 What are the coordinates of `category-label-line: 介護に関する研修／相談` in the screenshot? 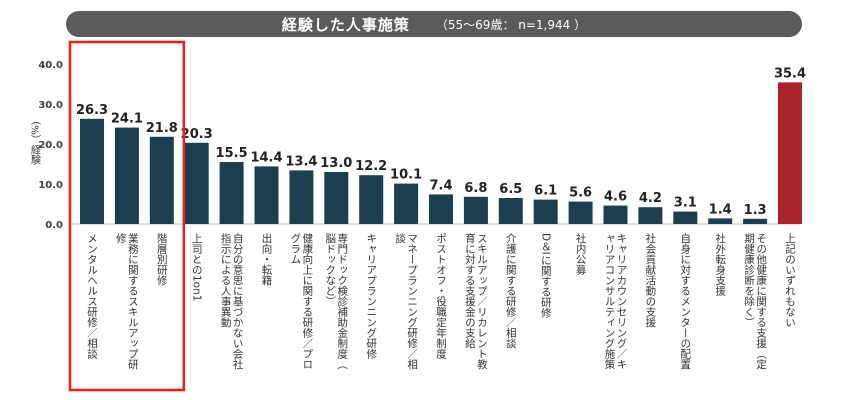 It's located at (511, 291).